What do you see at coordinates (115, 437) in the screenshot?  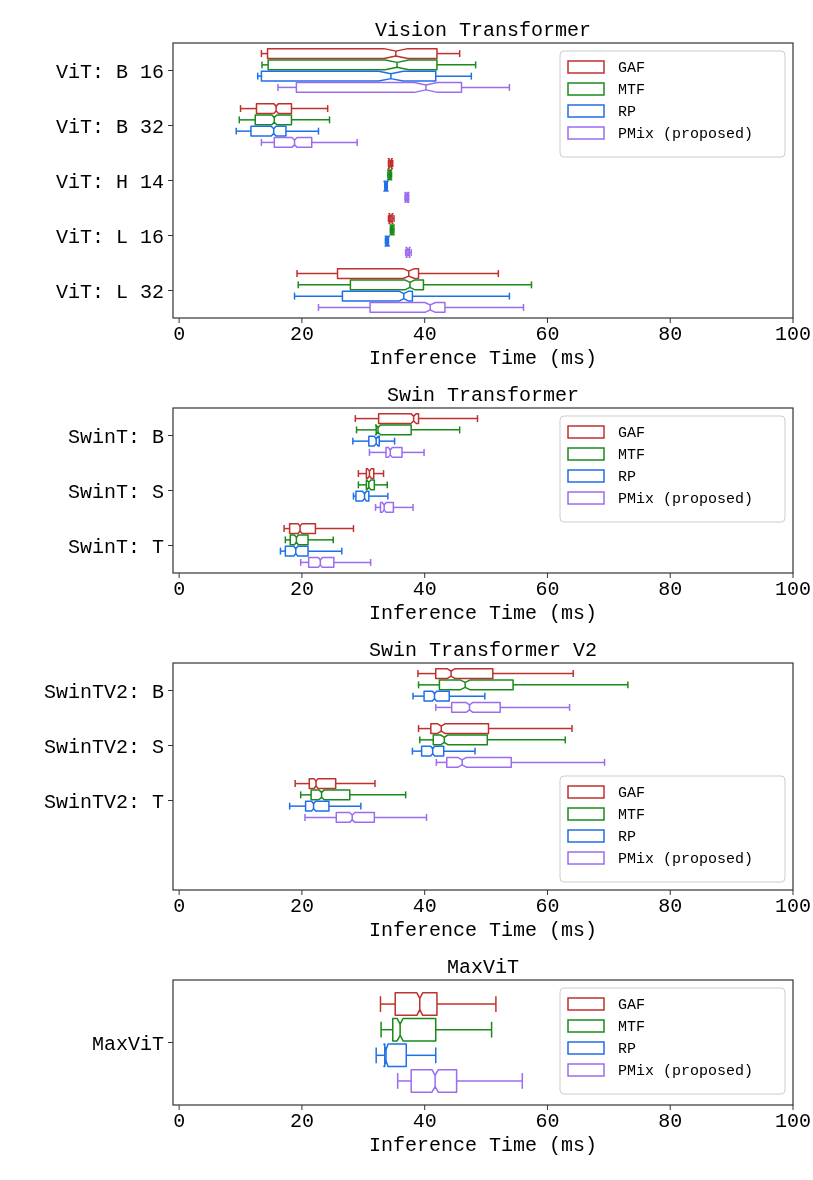 I see `y-tick-label: SwinT: B` at bounding box center [115, 437].